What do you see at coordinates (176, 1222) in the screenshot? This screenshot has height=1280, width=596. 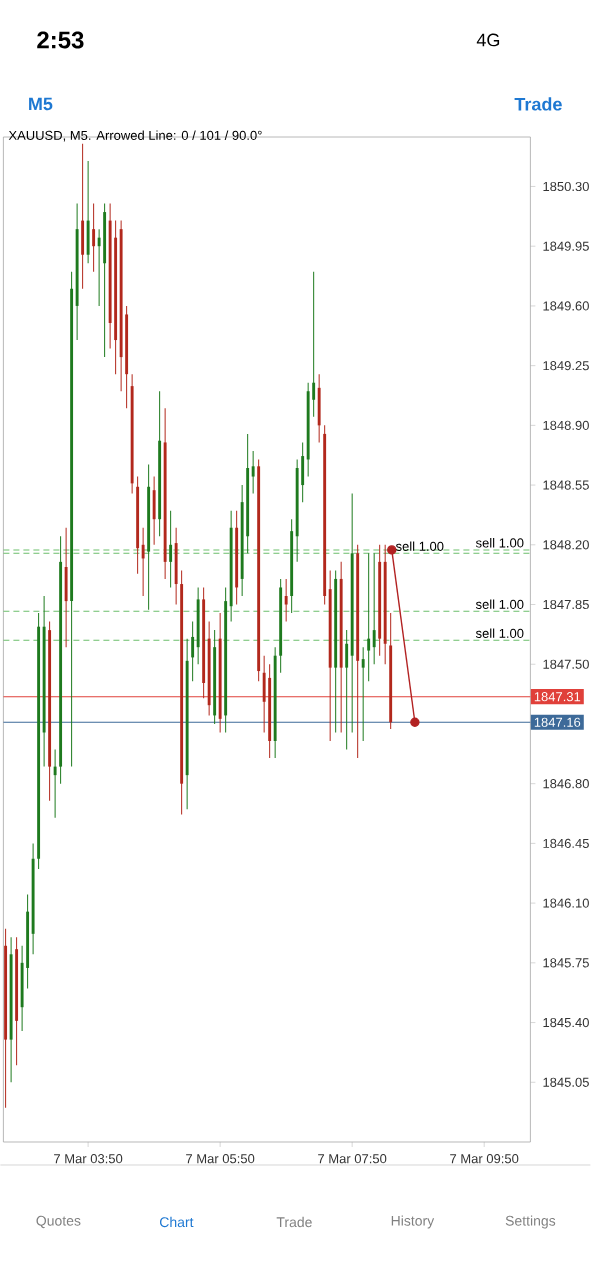 I see `text: Chart` at bounding box center [176, 1222].